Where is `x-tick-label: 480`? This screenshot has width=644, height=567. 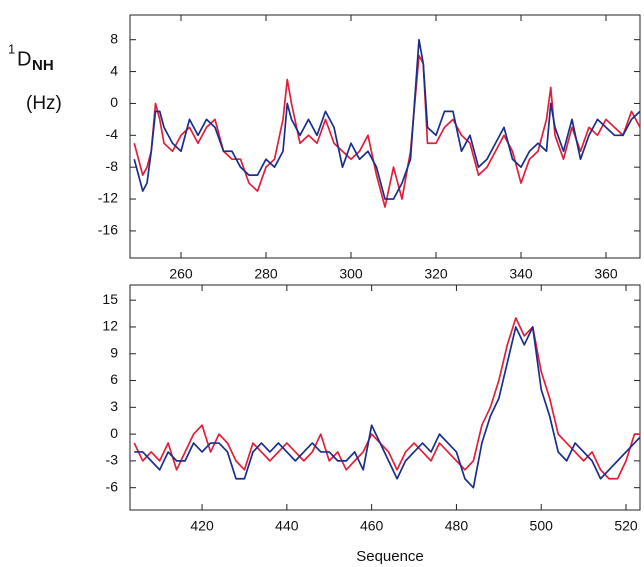
x-tick-label: 480 is located at coordinates (457, 526).